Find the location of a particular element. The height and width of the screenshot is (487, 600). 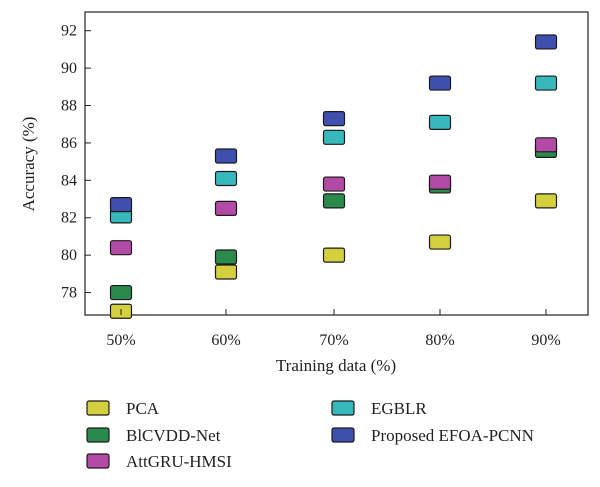

legend-swatch-blcvdd-net is located at coordinates (98, 435).